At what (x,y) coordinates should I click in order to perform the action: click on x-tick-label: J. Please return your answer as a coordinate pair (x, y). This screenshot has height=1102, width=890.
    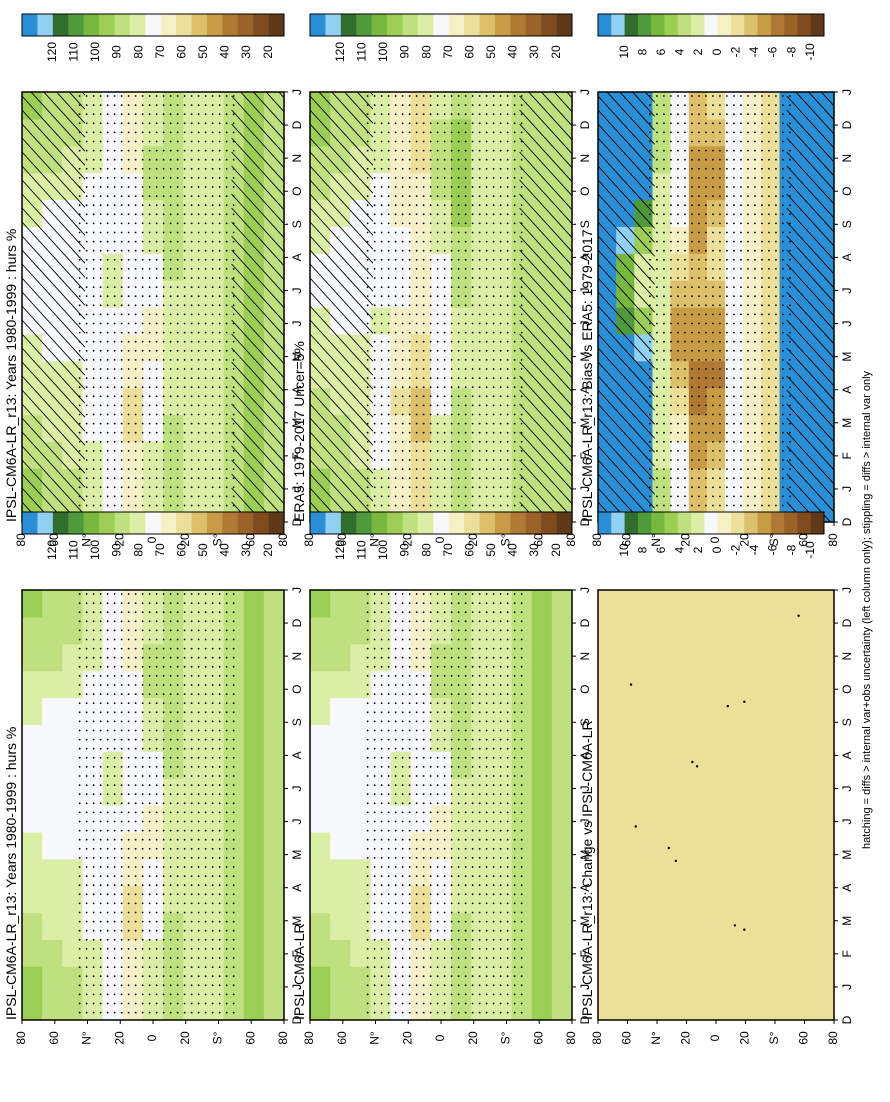
    Looking at the image, I should click on (297, 822).